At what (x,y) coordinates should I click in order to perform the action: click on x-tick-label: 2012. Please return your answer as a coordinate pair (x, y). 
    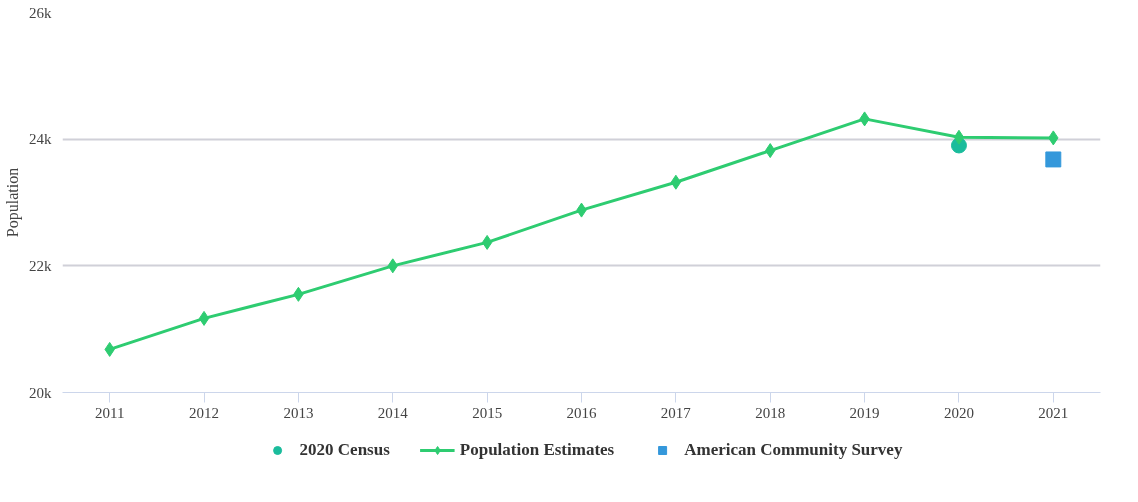
    Looking at the image, I should click on (204, 412).